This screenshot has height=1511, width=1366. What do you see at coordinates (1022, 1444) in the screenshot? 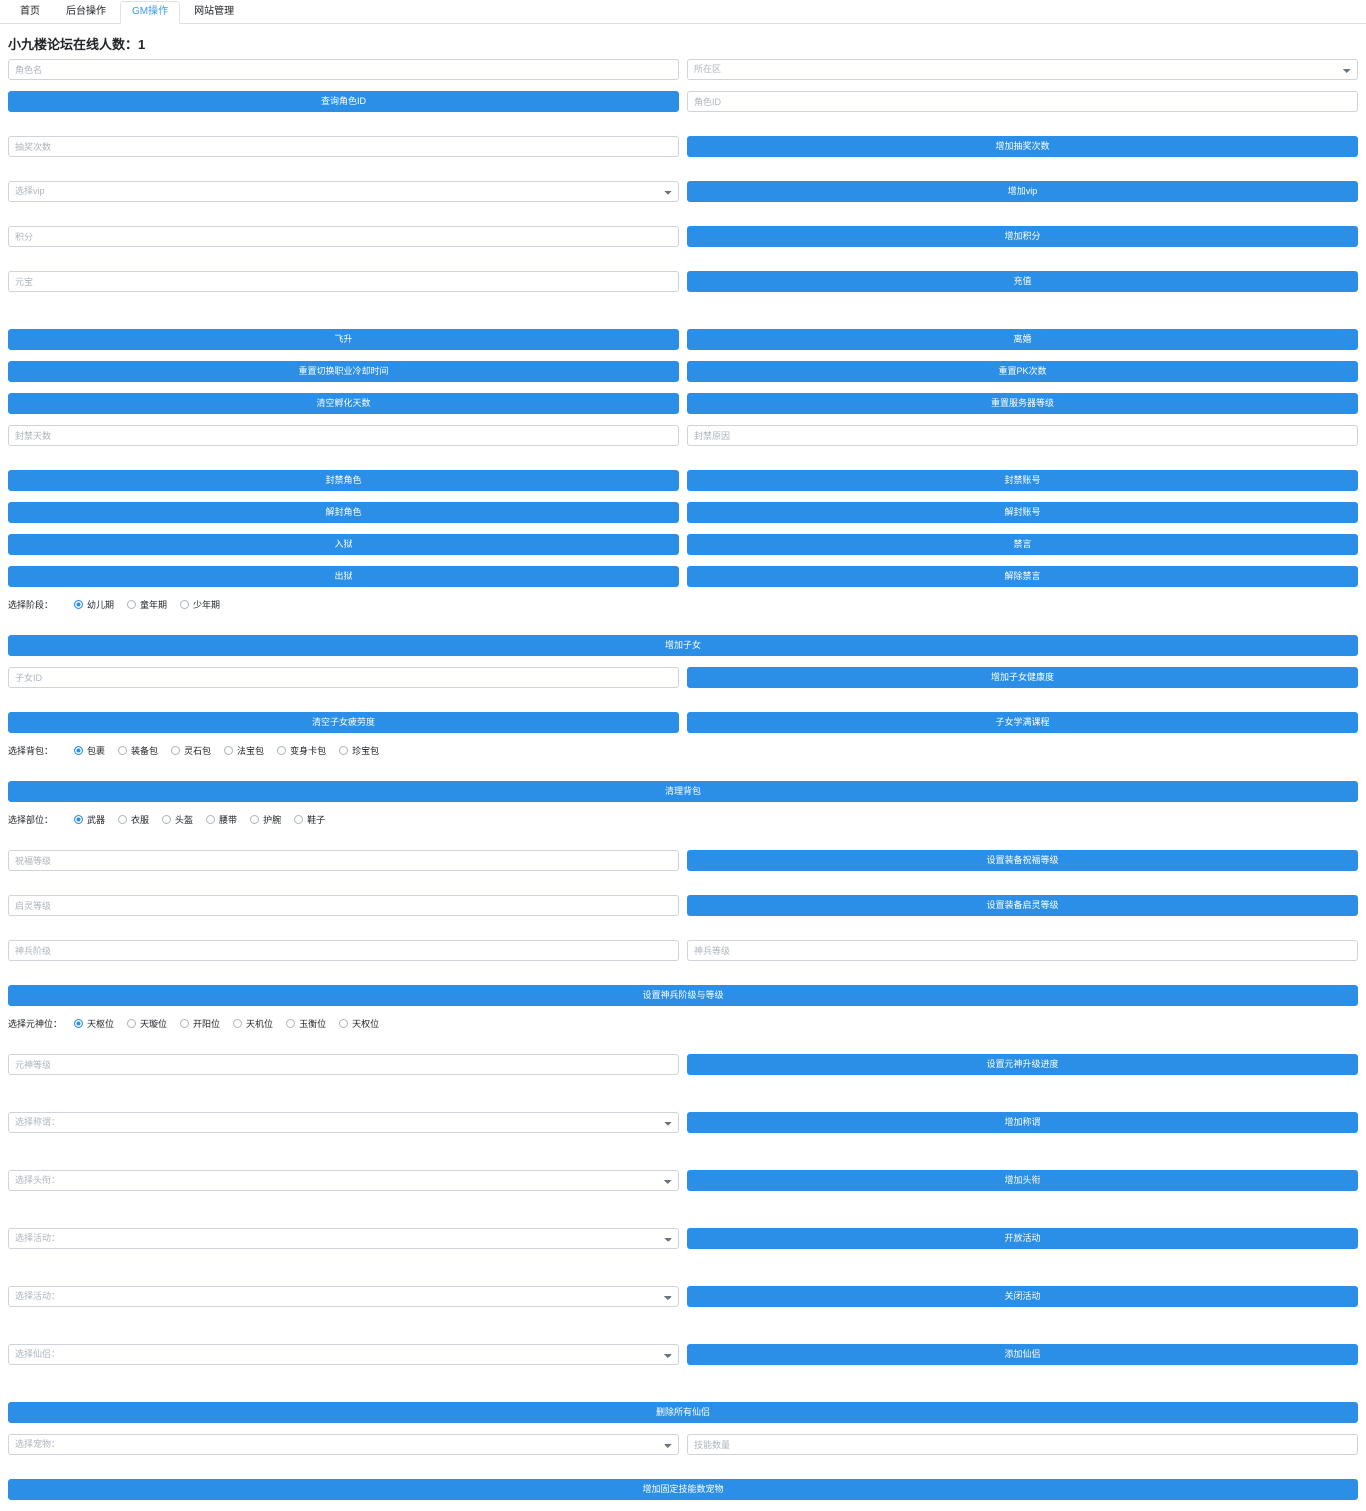
I see `skill-count-input` at bounding box center [1022, 1444].